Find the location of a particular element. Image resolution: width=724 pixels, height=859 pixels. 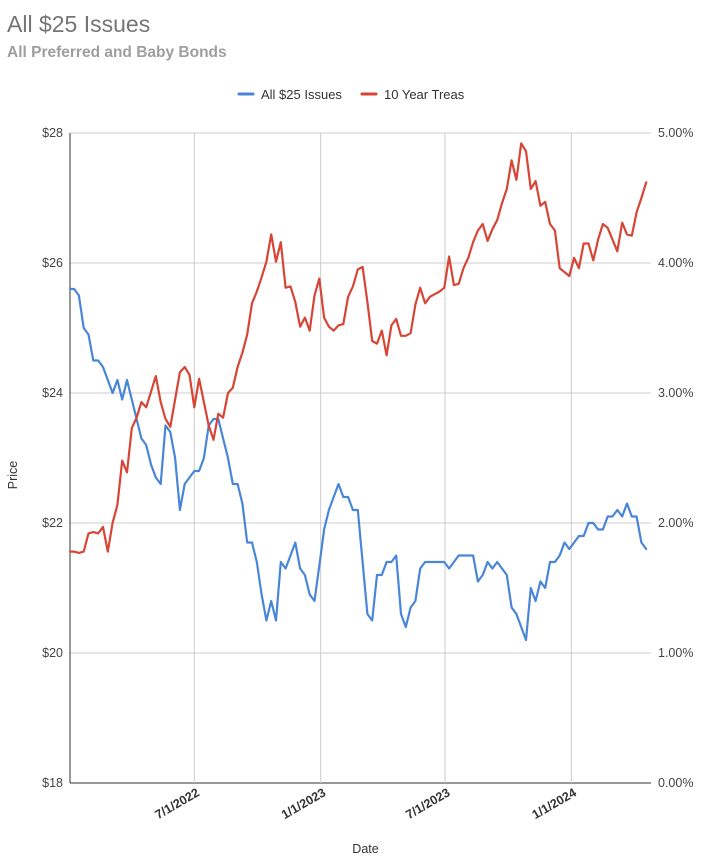

legend-label: 10 Year Treas is located at coordinates (424, 94).